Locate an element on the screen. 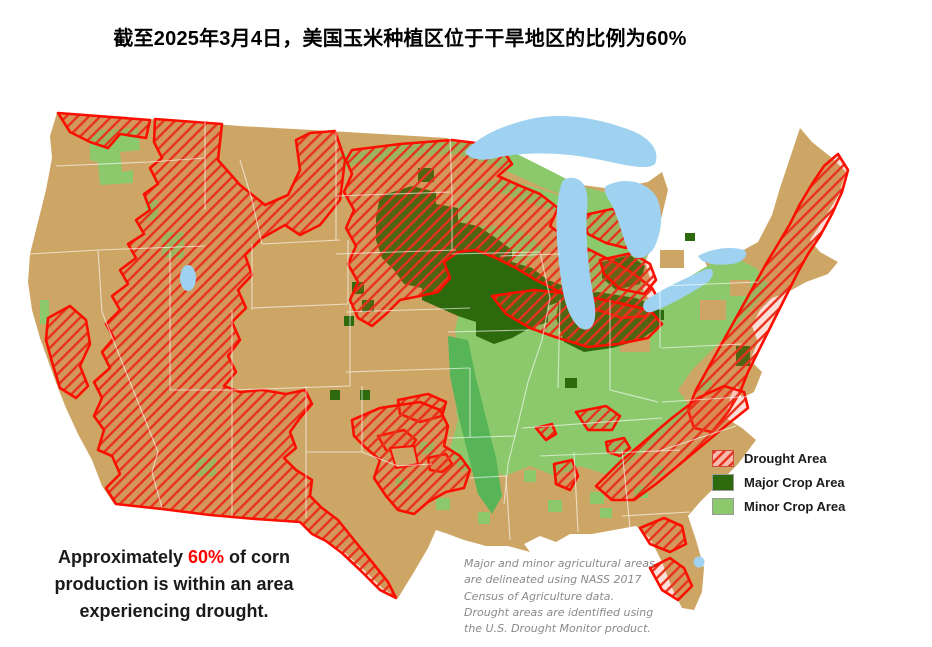 The image size is (932, 647). drought-area-swatch-icon is located at coordinates (723, 458).